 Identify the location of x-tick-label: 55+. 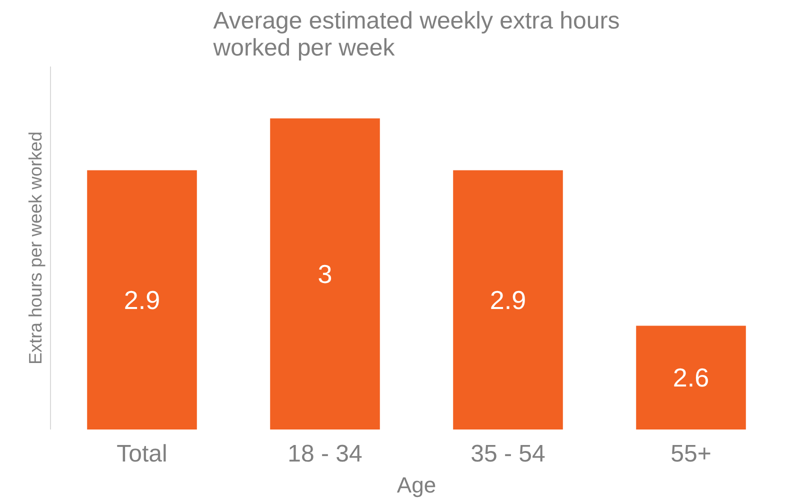
(691, 454).